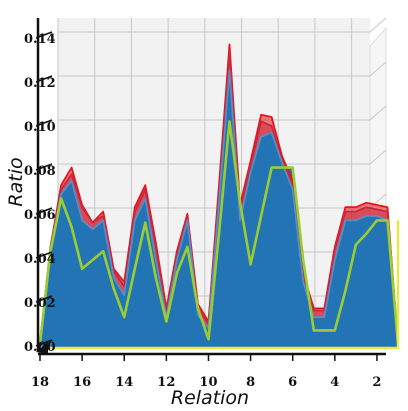 The image size is (408, 411). I want to click on y-tick-label: 0.04, so click(40, 259).